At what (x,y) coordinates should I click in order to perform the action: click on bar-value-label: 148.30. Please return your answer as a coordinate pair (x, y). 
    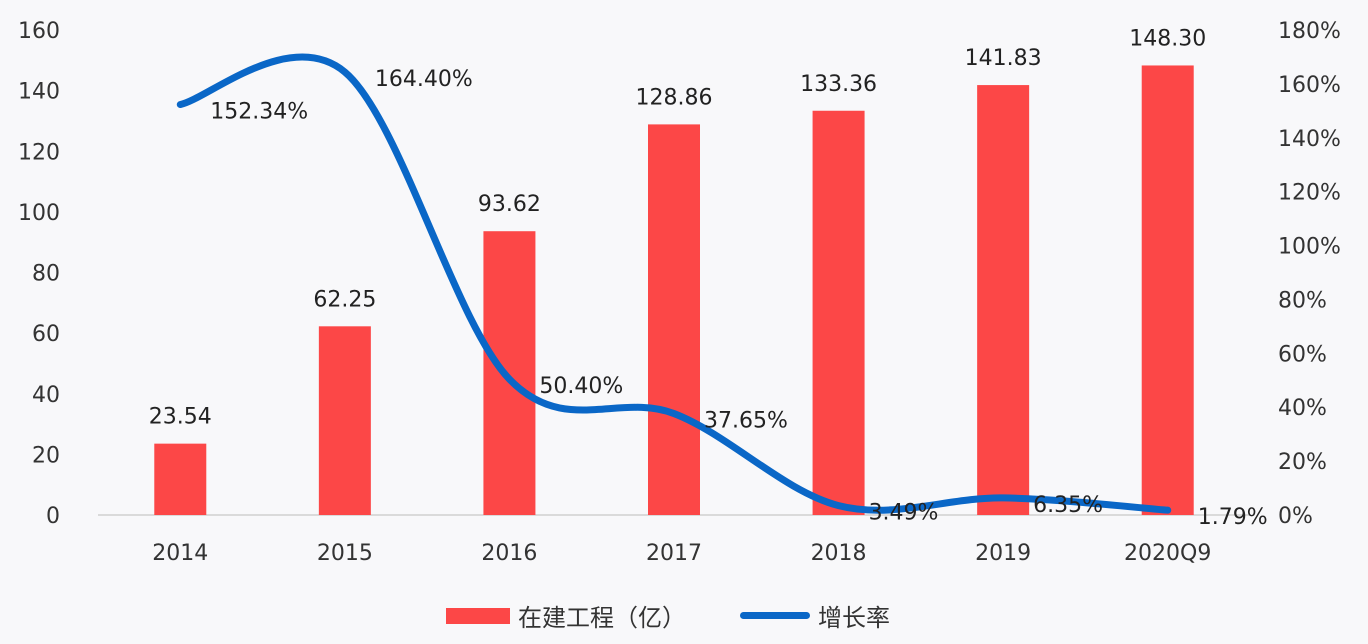
    Looking at the image, I should click on (1167, 38).